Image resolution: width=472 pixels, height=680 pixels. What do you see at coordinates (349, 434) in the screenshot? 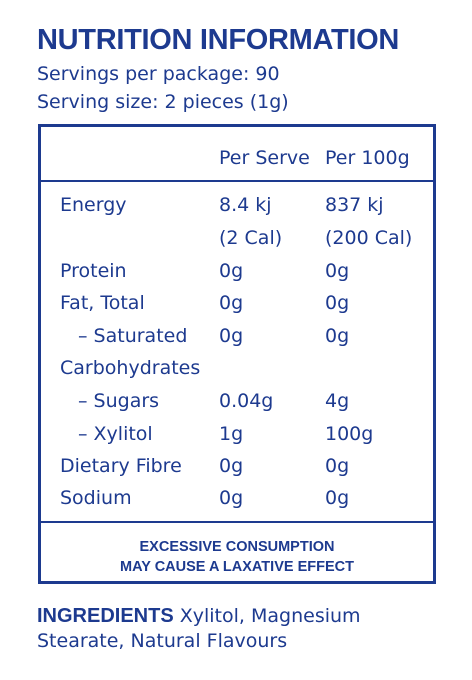
I see `row-value-per-100g: 100g` at bounding box center [349, 434].